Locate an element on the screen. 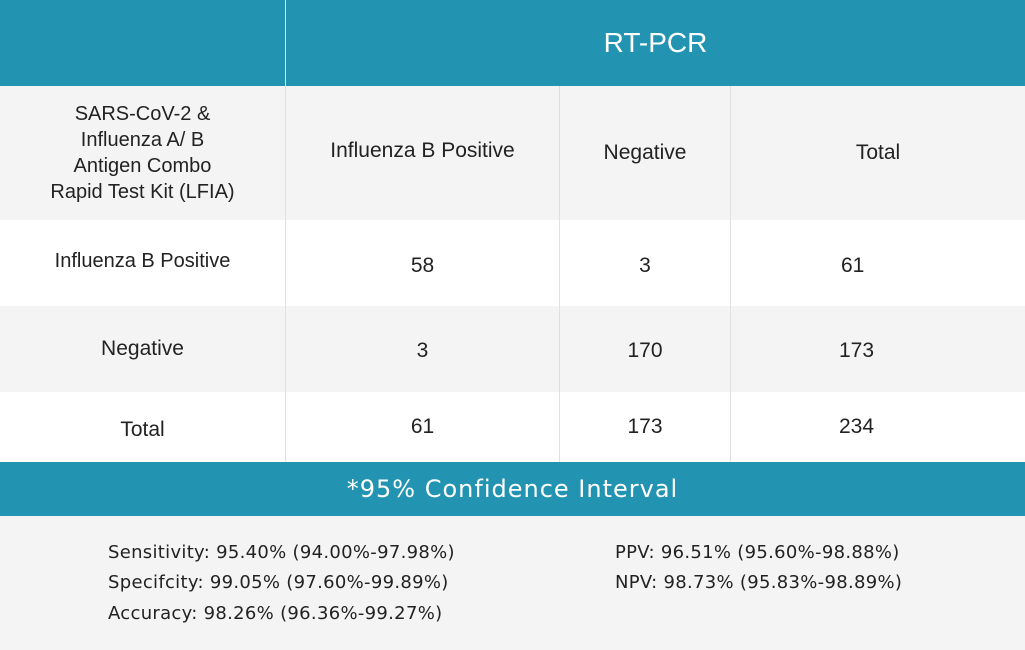 This screenshot has width=1025, height=650. table-cell: 234 is located at coordinates (857, 426).